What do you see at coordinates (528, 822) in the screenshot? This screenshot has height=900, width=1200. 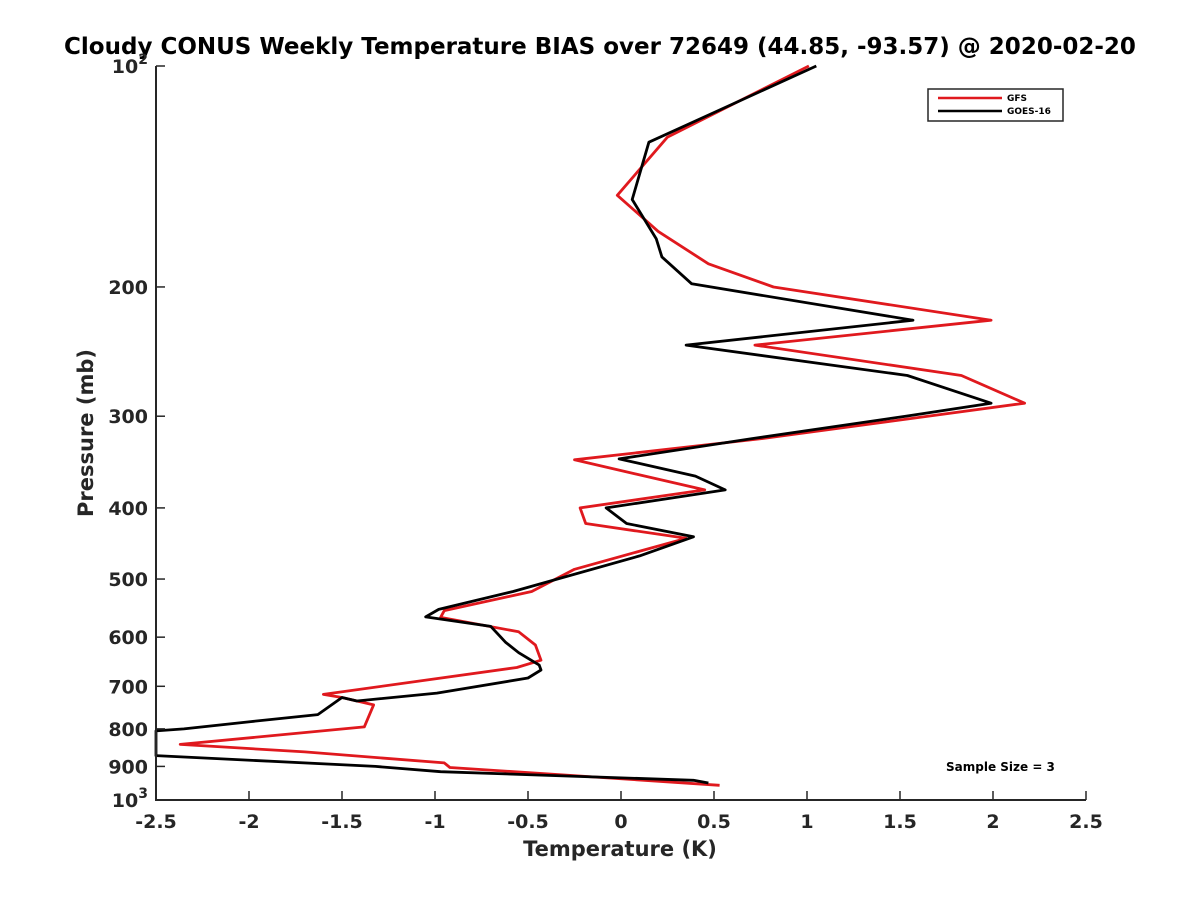 I see `x-tick-label: -0.5` at bounding box center [528, 822].